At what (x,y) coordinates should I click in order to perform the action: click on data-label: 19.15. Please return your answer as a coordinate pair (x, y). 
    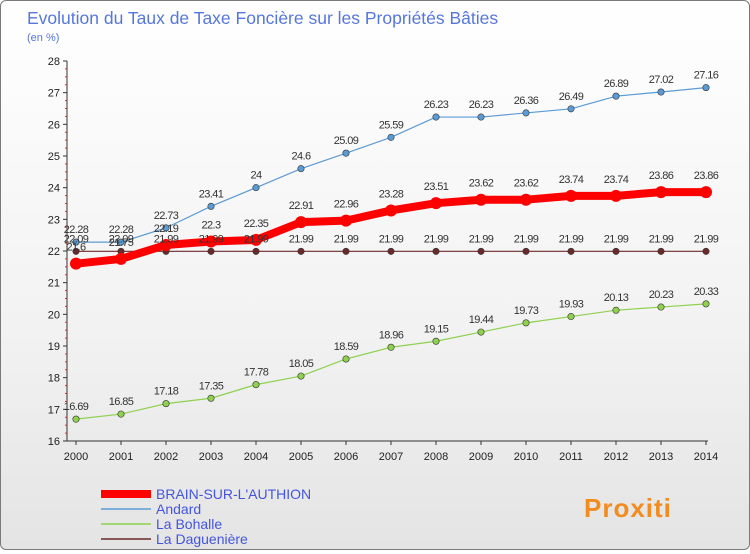
    Looking at the image, I should click on (436, 329).